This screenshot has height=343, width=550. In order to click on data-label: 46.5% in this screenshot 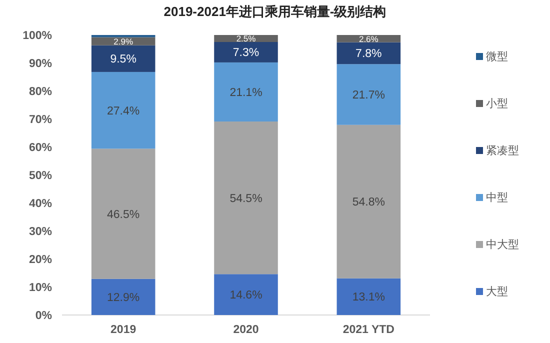, I will do `click(123, 214)`.